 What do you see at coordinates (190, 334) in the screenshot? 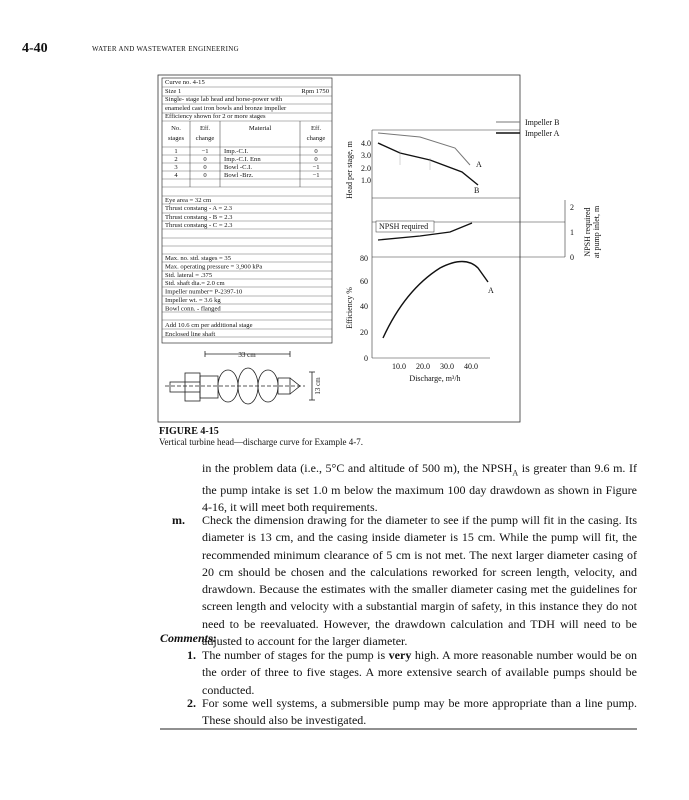
I see `info-text: Enclosed line shaft` at bounding box center [190, 334].